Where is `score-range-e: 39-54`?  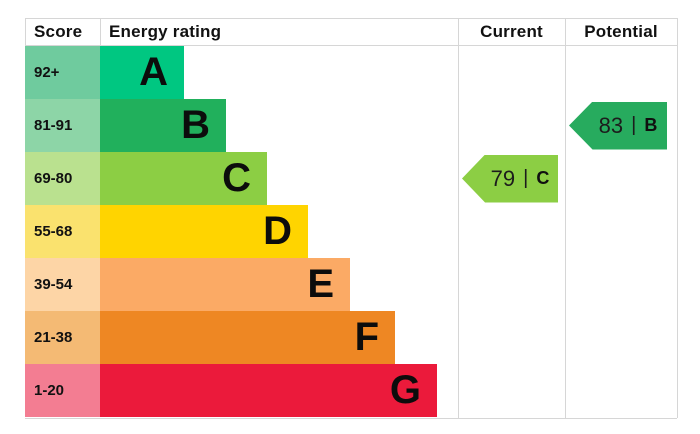 score-range-e: 39-54 is located at coordinates (62, 284).